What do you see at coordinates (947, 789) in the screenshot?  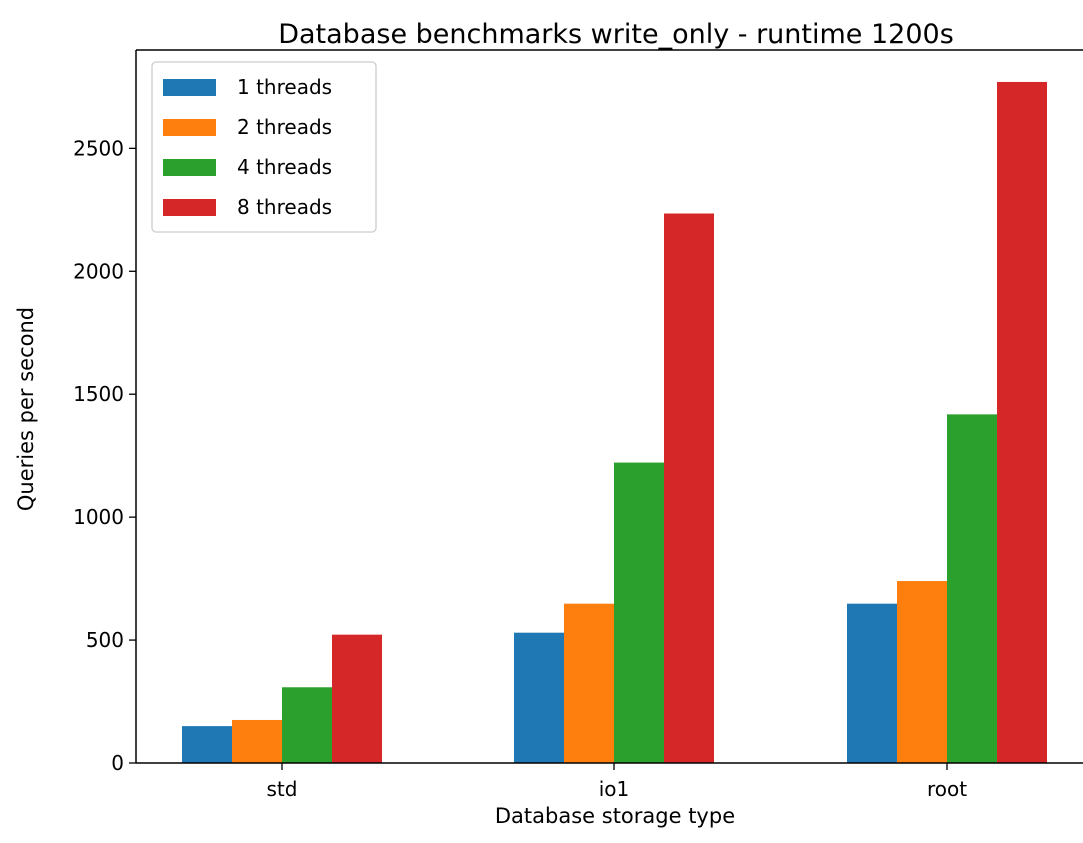 I see `x-tick-label: root` at bounding box center [947, 789].